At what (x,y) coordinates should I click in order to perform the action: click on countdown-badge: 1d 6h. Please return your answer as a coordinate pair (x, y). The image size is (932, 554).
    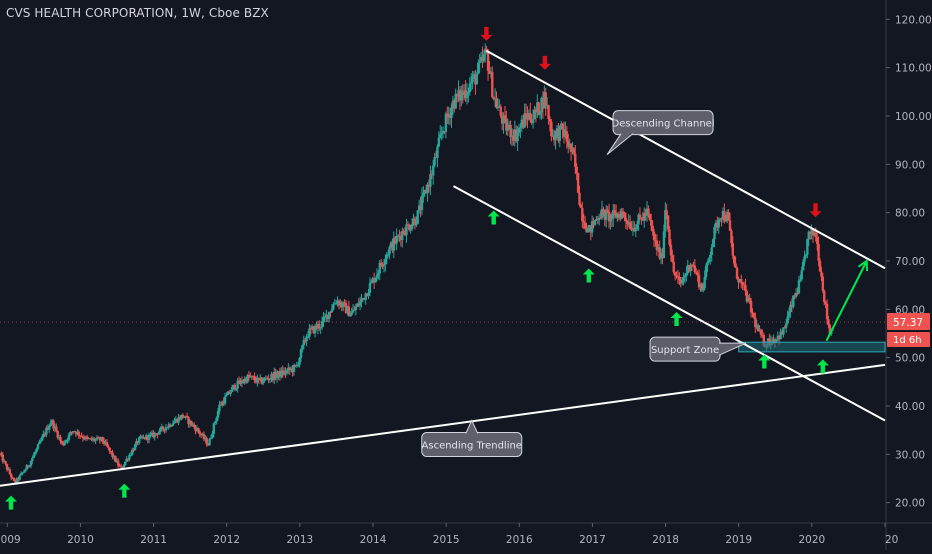
    Looking at the image, I should click on (908, 340).